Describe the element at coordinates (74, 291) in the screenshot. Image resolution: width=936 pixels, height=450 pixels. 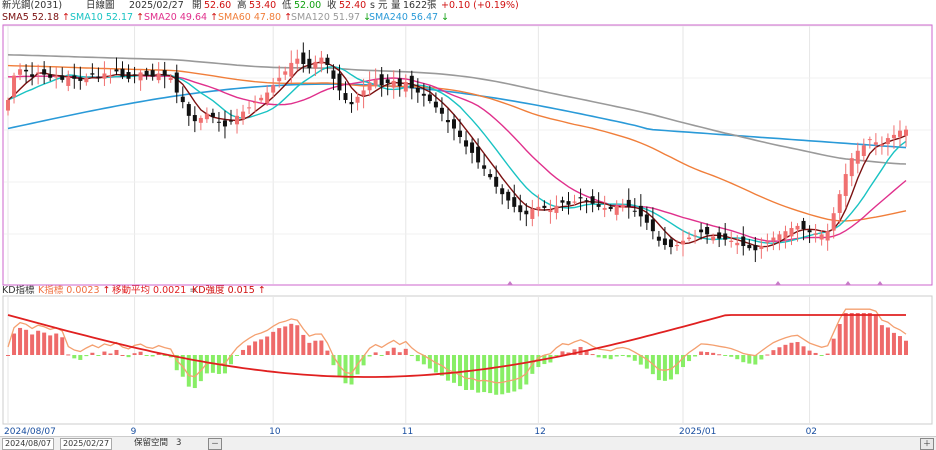
I see `indicator-m1: K指標 0.0023 ↑` at that location.